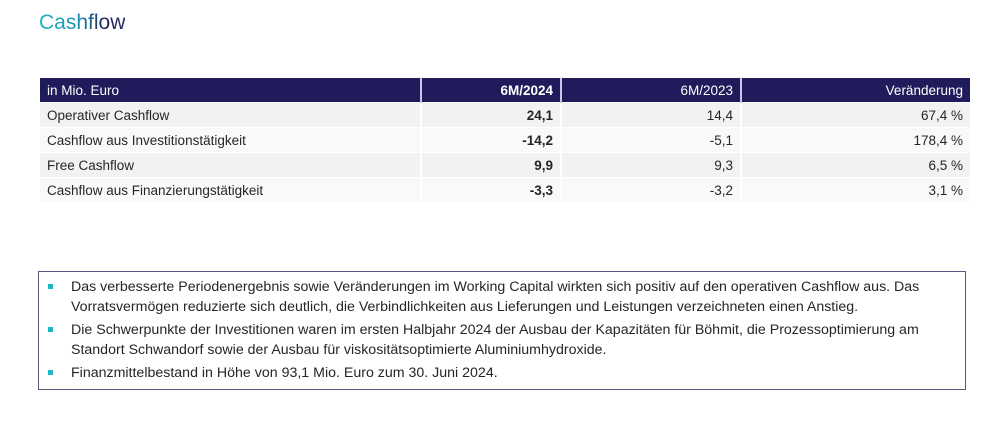 Image resolution: width=1000 pixels, height=445 pixels. Describe the element at coordinates (650, 140) in the screenshot. I see `value-6m-2023: -5,1` at that location.